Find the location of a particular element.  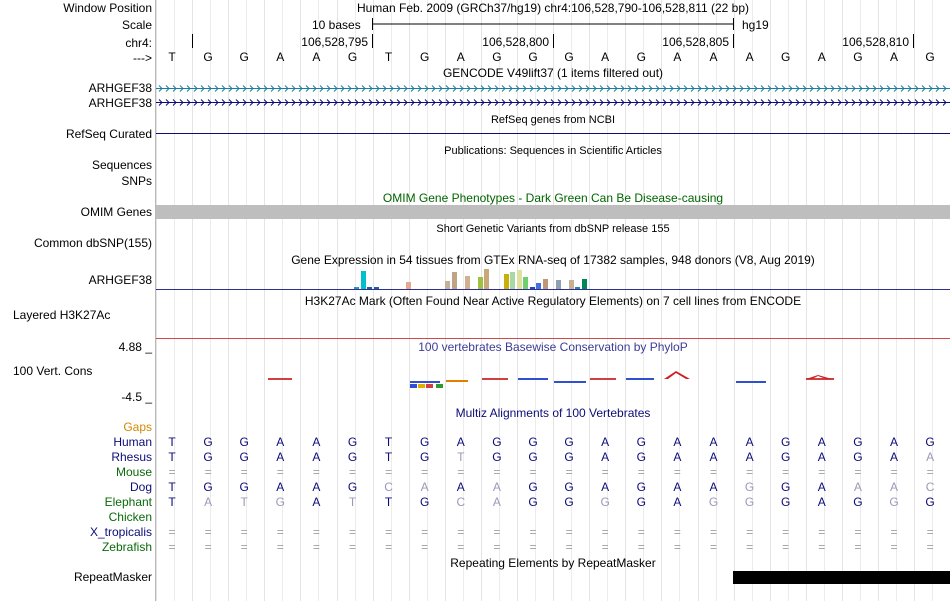

phylop-track-label: 100 Vert. Cons is located at coordinates (53, 371).